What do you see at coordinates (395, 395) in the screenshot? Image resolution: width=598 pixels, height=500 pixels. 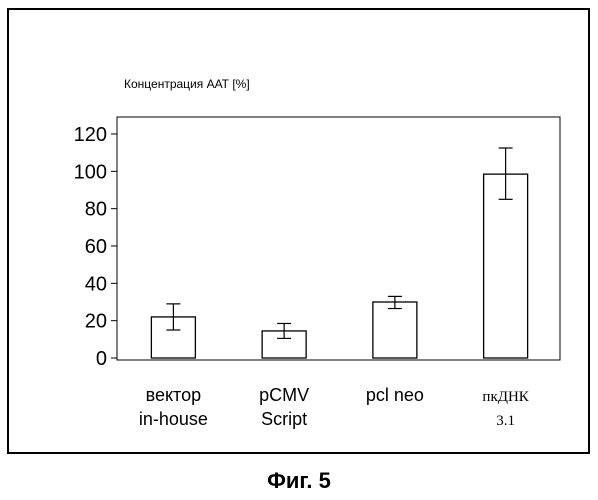 I see `x-category-label: pcl neo` at bounding box center [395, 395].